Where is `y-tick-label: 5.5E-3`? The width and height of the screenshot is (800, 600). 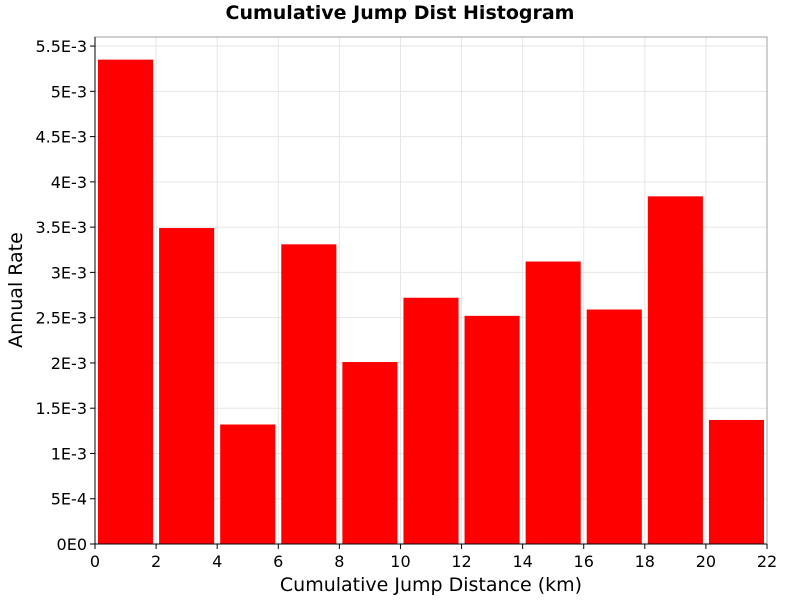 y-tick-label: 5.5E-3 is located at coordinates (61, 46).